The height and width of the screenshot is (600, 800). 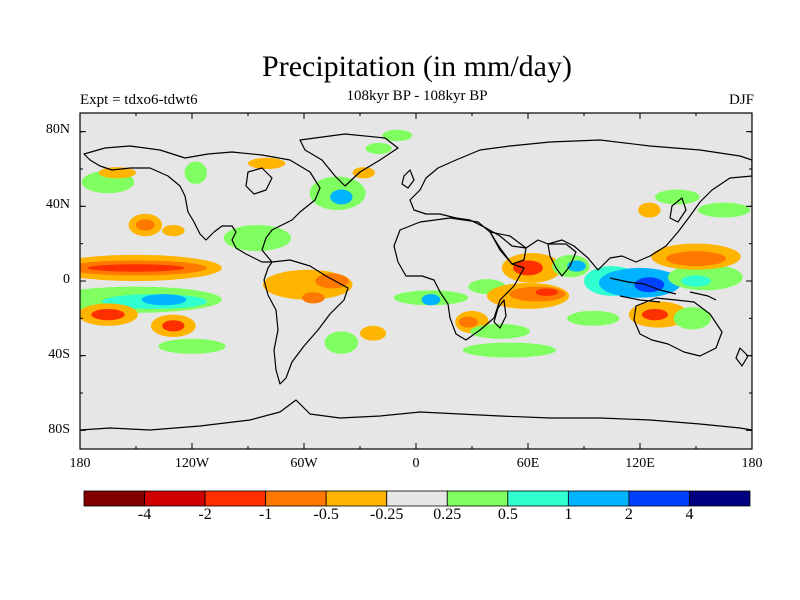 I want to click on coastline-new-zealand, so click(x=742, y=357).